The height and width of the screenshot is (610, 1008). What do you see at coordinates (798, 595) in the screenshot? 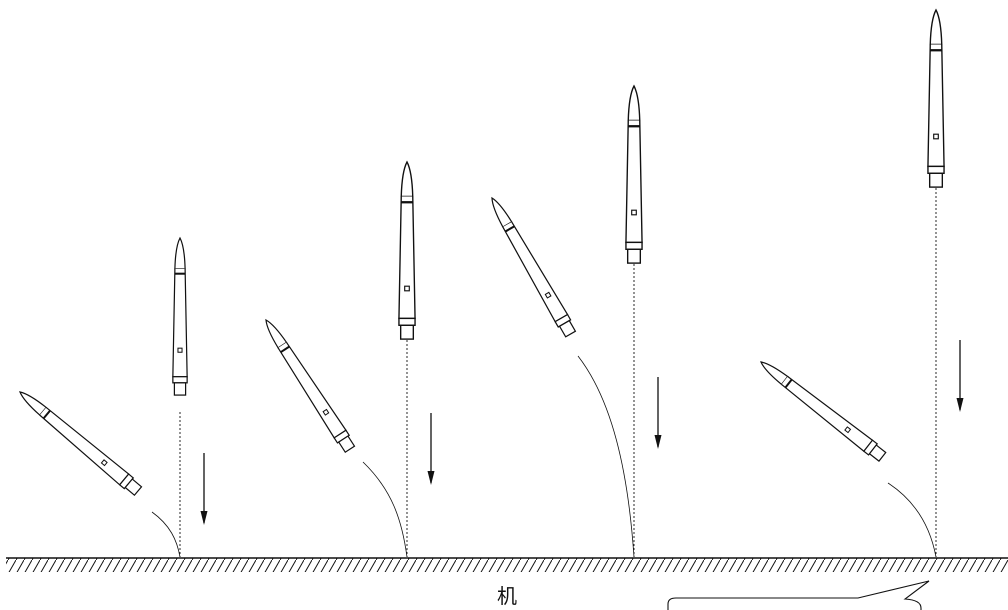
I see `speech-callout-icon` at bounding box center [798, 595].